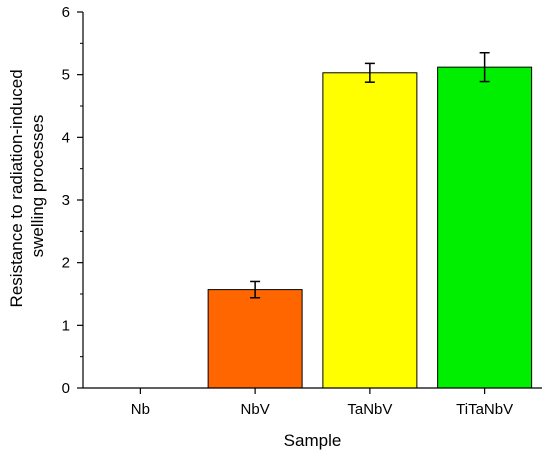 This screenshot has width=550, height=459. I want to click on y-tick-label: 0, so click(66, 388).